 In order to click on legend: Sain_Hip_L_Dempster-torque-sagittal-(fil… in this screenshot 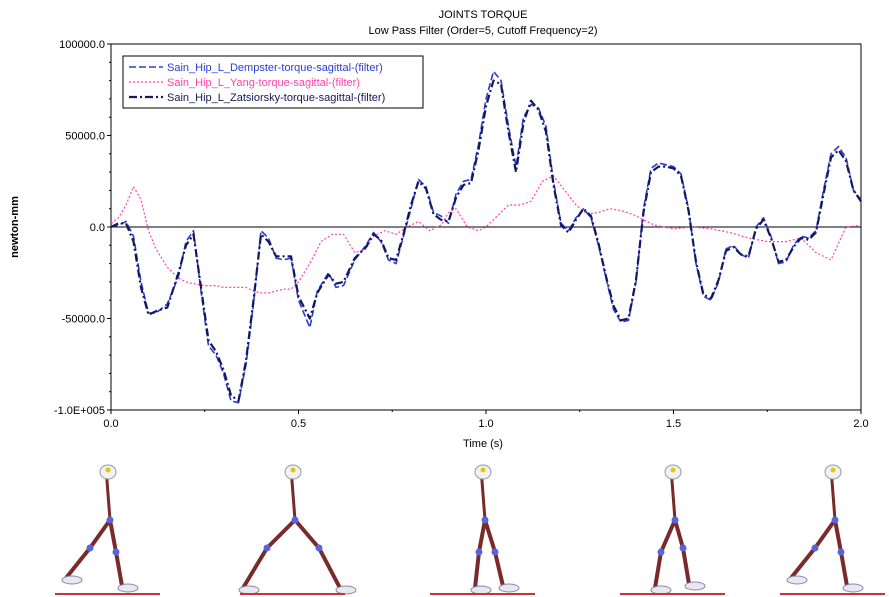, I will do `click(273, 82)`.